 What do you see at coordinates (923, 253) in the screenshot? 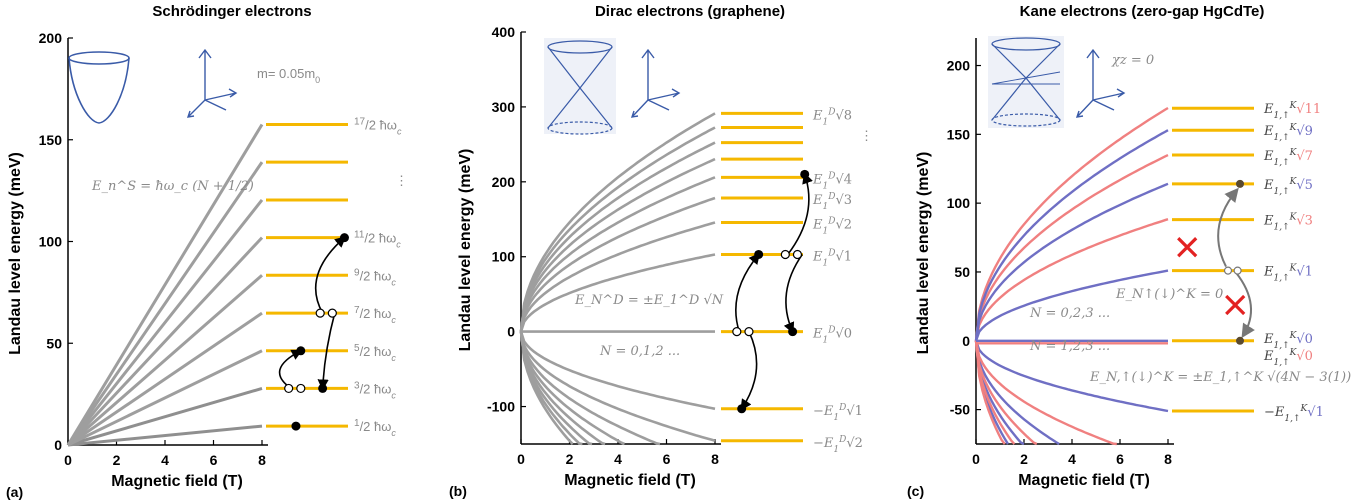
I see `y-axis-label: Landau level energy (meV)` at bounding box center [923, 253].